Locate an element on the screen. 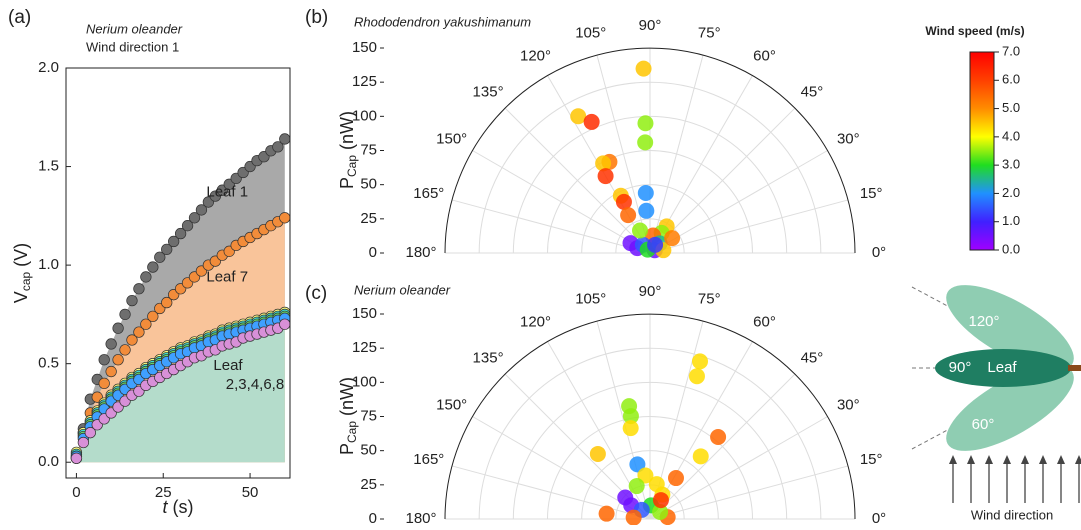 This screenshot has height=530, width=1081. theta-tick-label: 90° is located at coordinates (650, 291).